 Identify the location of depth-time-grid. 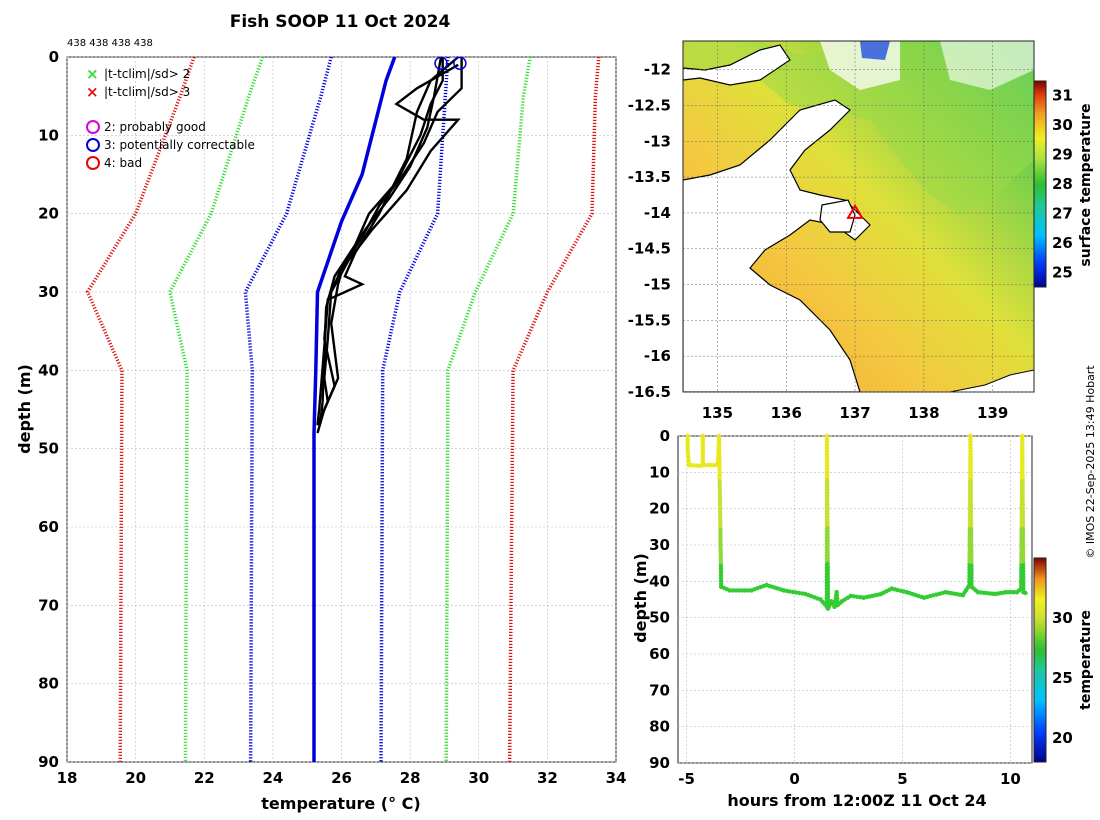
(855, 599).